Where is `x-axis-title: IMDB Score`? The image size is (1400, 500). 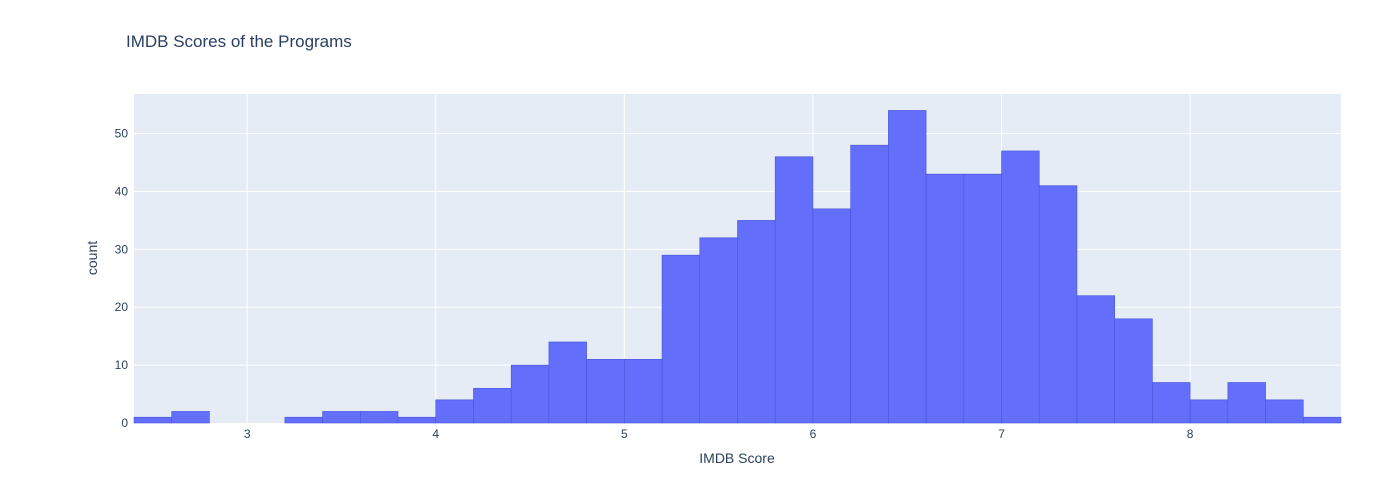
x-axis-title: IMDB Score is located at coordinates (737, 458).